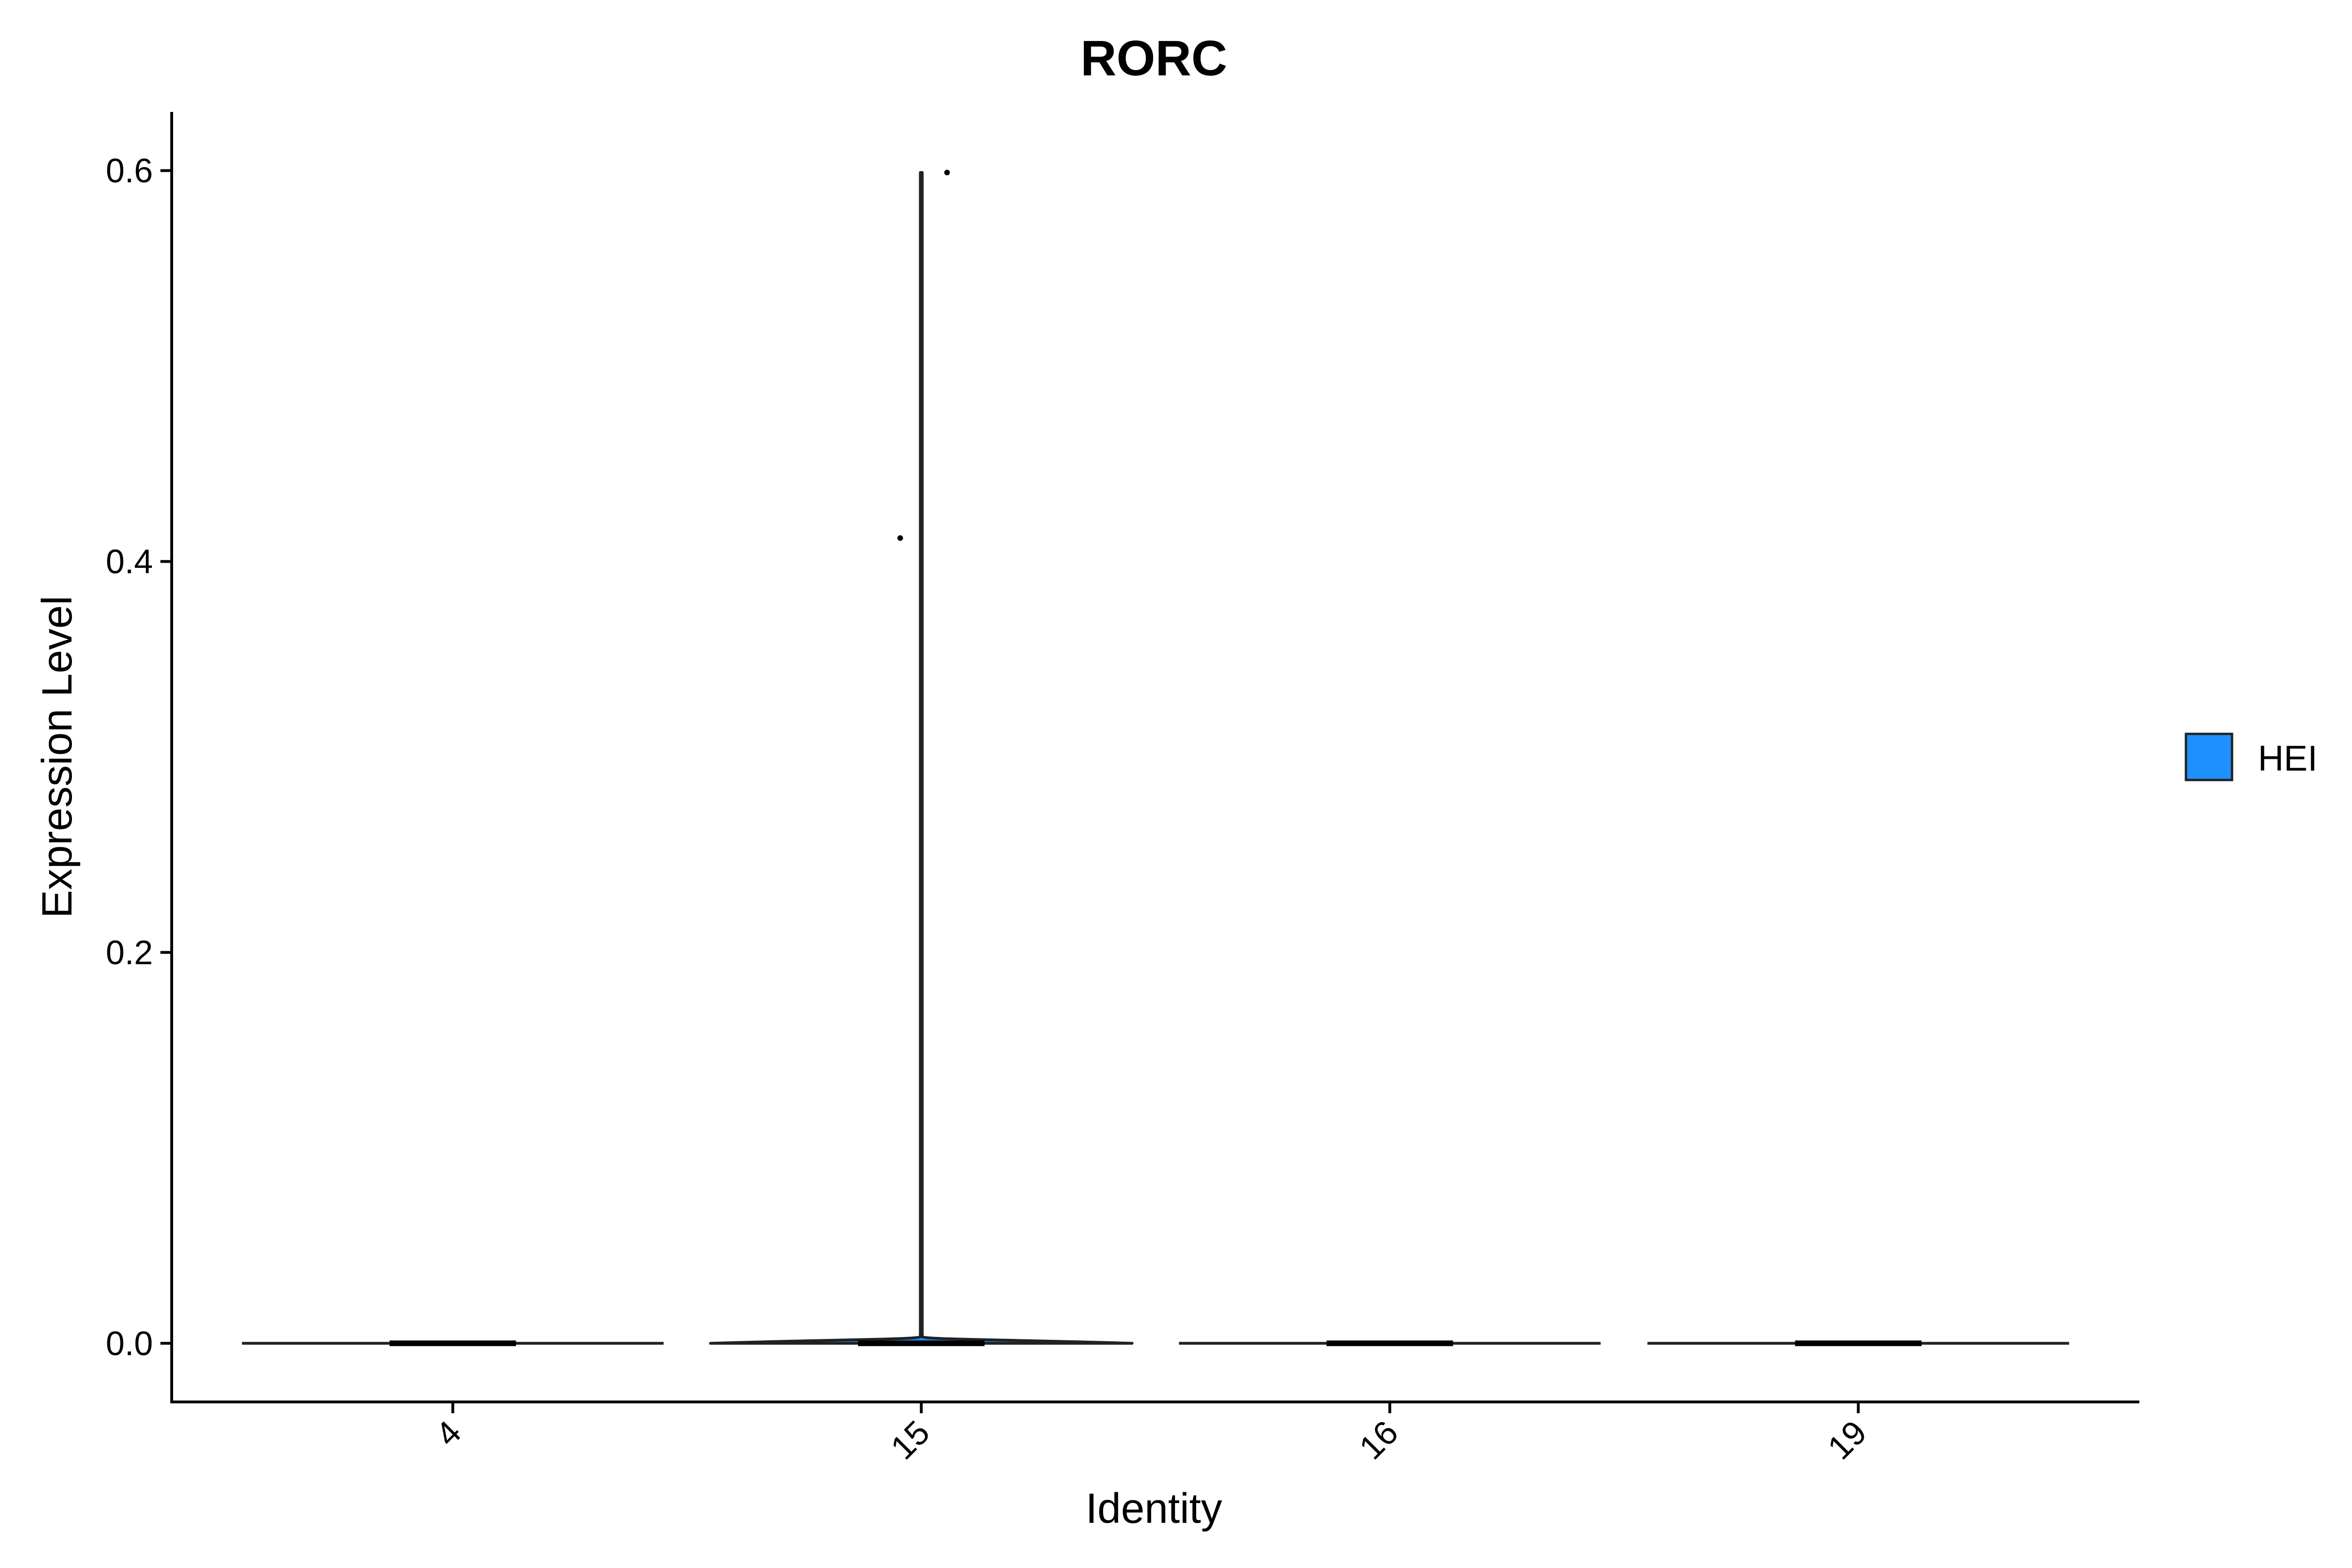 Image resolution: width=2352 pixels, height=1568 pixels. What do you see at coordinates (2251, 756) in the screenshot?
I see `legend: HEI` at bounding box center [2251, 756].